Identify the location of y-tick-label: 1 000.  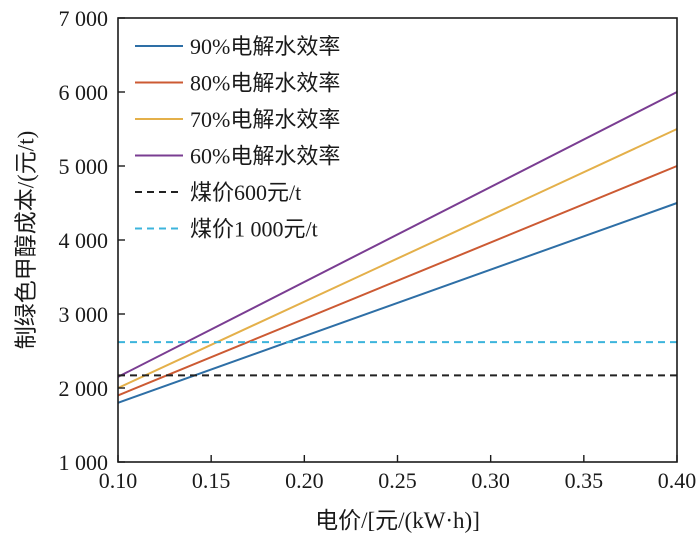
(84, 462).